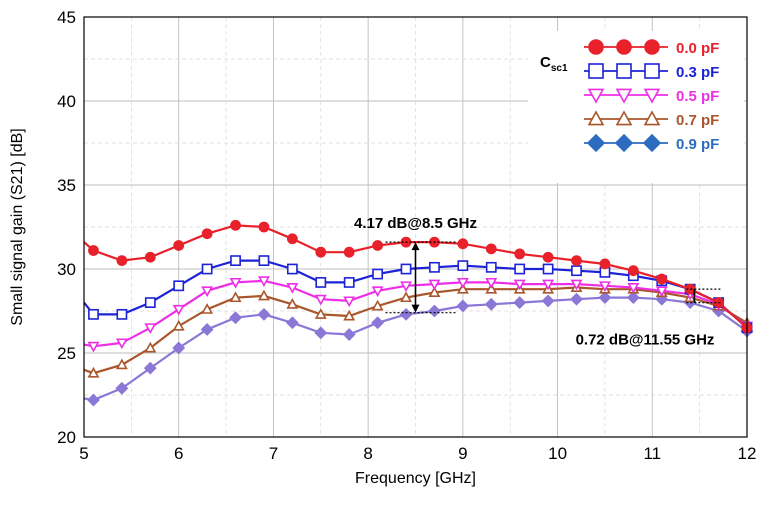  I want to click on legend-label: 0.7 pF, so click(697, 120).